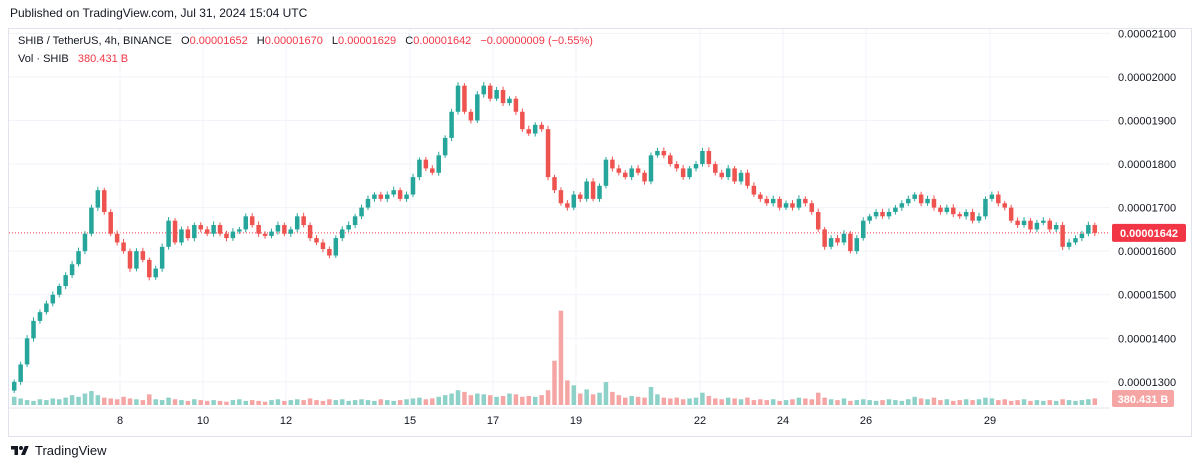 The height and width of the screenshot is (469, 1200). Describe the element at coordinates (1147, 339) in the screenshot. I see `y-tick-label: 0.00001400` at that location.